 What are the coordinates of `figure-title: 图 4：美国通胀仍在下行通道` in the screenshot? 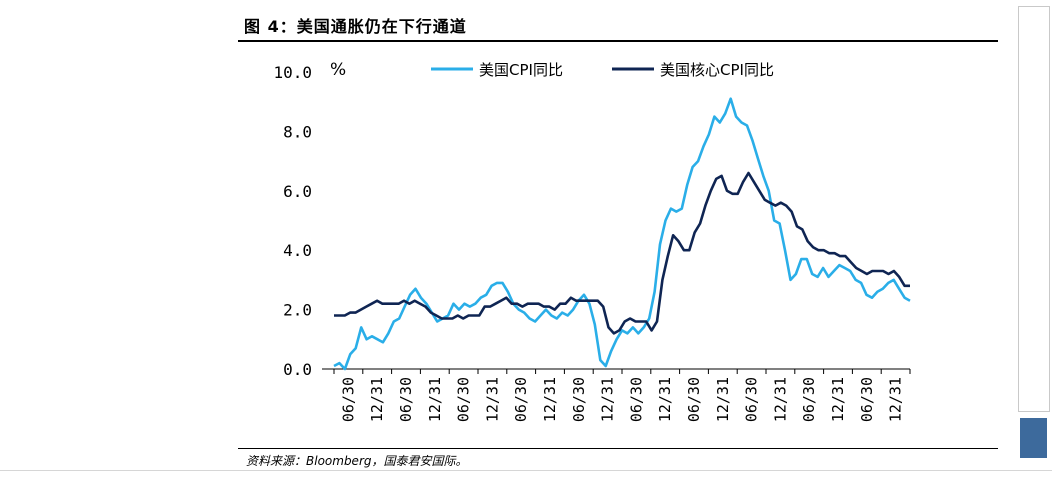 It's located at (355, 26).